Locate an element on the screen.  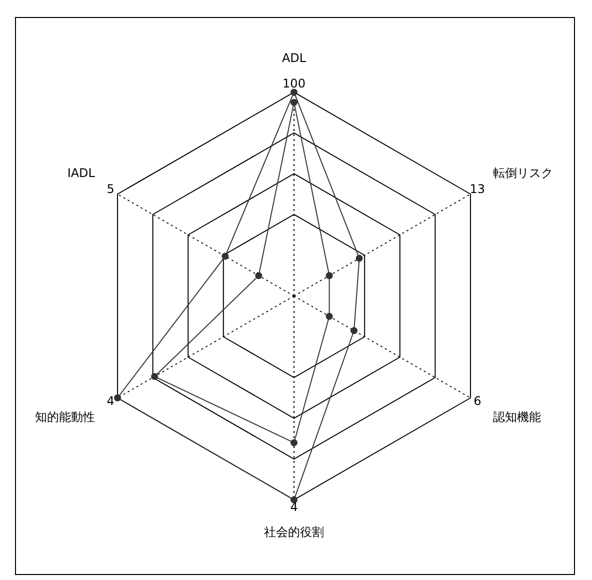
spoke-label: 社会的役割 is located at coordinates (294, 532).